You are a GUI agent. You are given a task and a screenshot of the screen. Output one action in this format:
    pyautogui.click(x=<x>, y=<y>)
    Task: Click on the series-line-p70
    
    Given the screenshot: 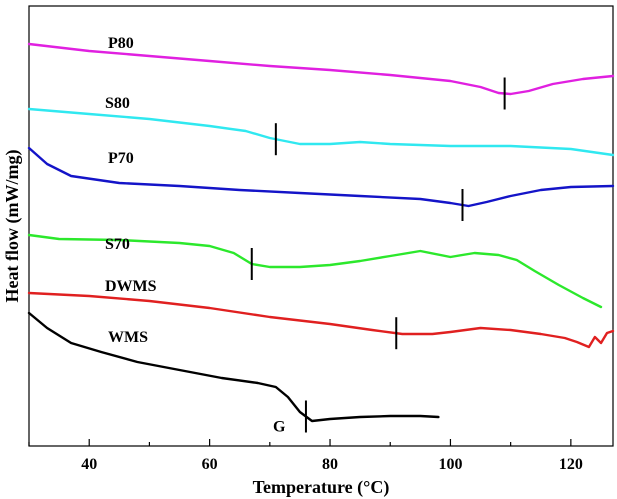 What is the action you would take?
    pyautogui.click(x=321, y=177)
    